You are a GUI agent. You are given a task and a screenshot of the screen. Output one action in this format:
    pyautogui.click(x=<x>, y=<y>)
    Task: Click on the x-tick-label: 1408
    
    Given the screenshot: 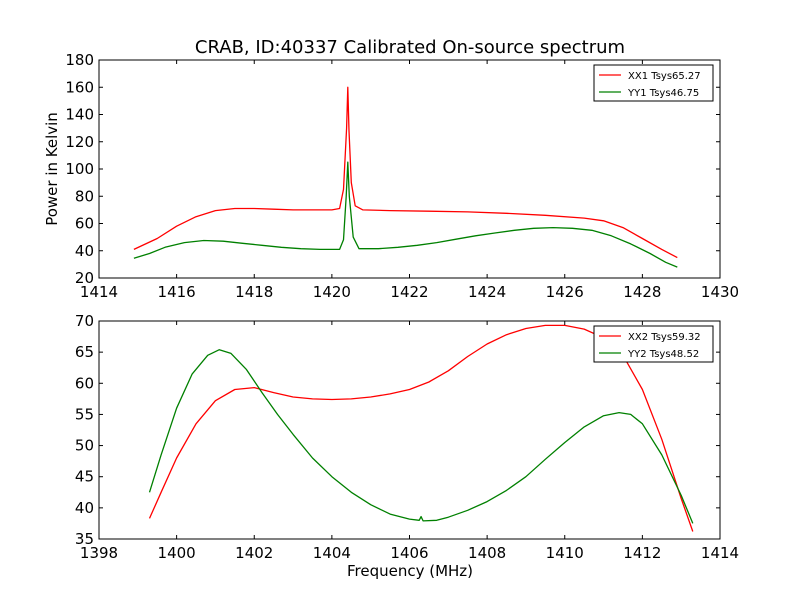 What is the action you would take?
    pyautogui.click(x=487, y=553)
    